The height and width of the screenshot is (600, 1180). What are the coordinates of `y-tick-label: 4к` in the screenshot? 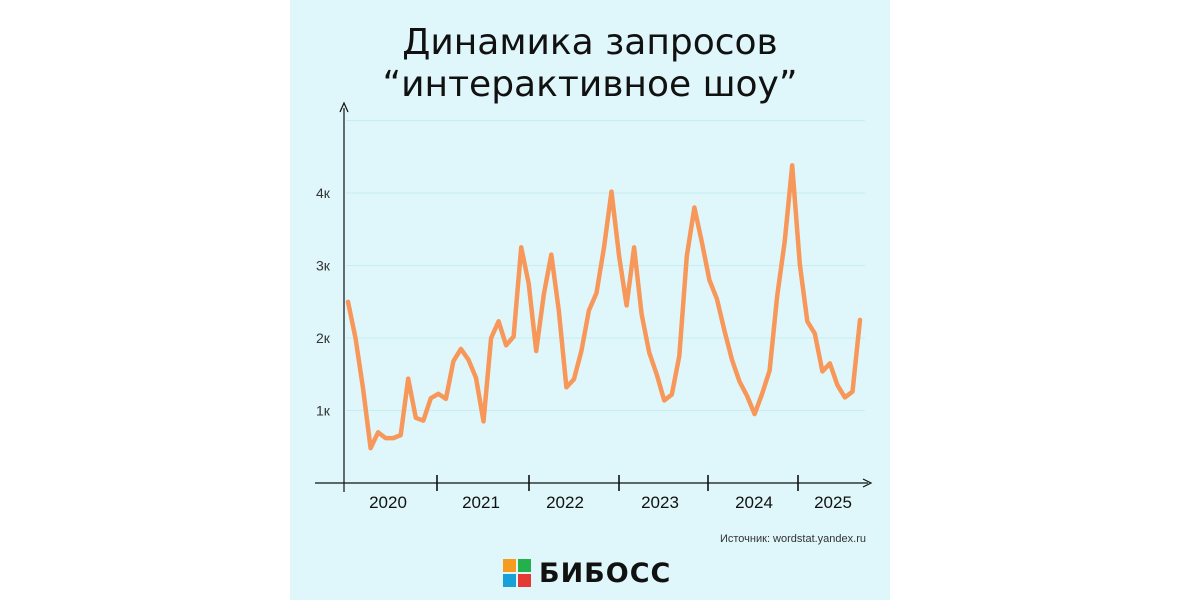 It's located at (323, 193).